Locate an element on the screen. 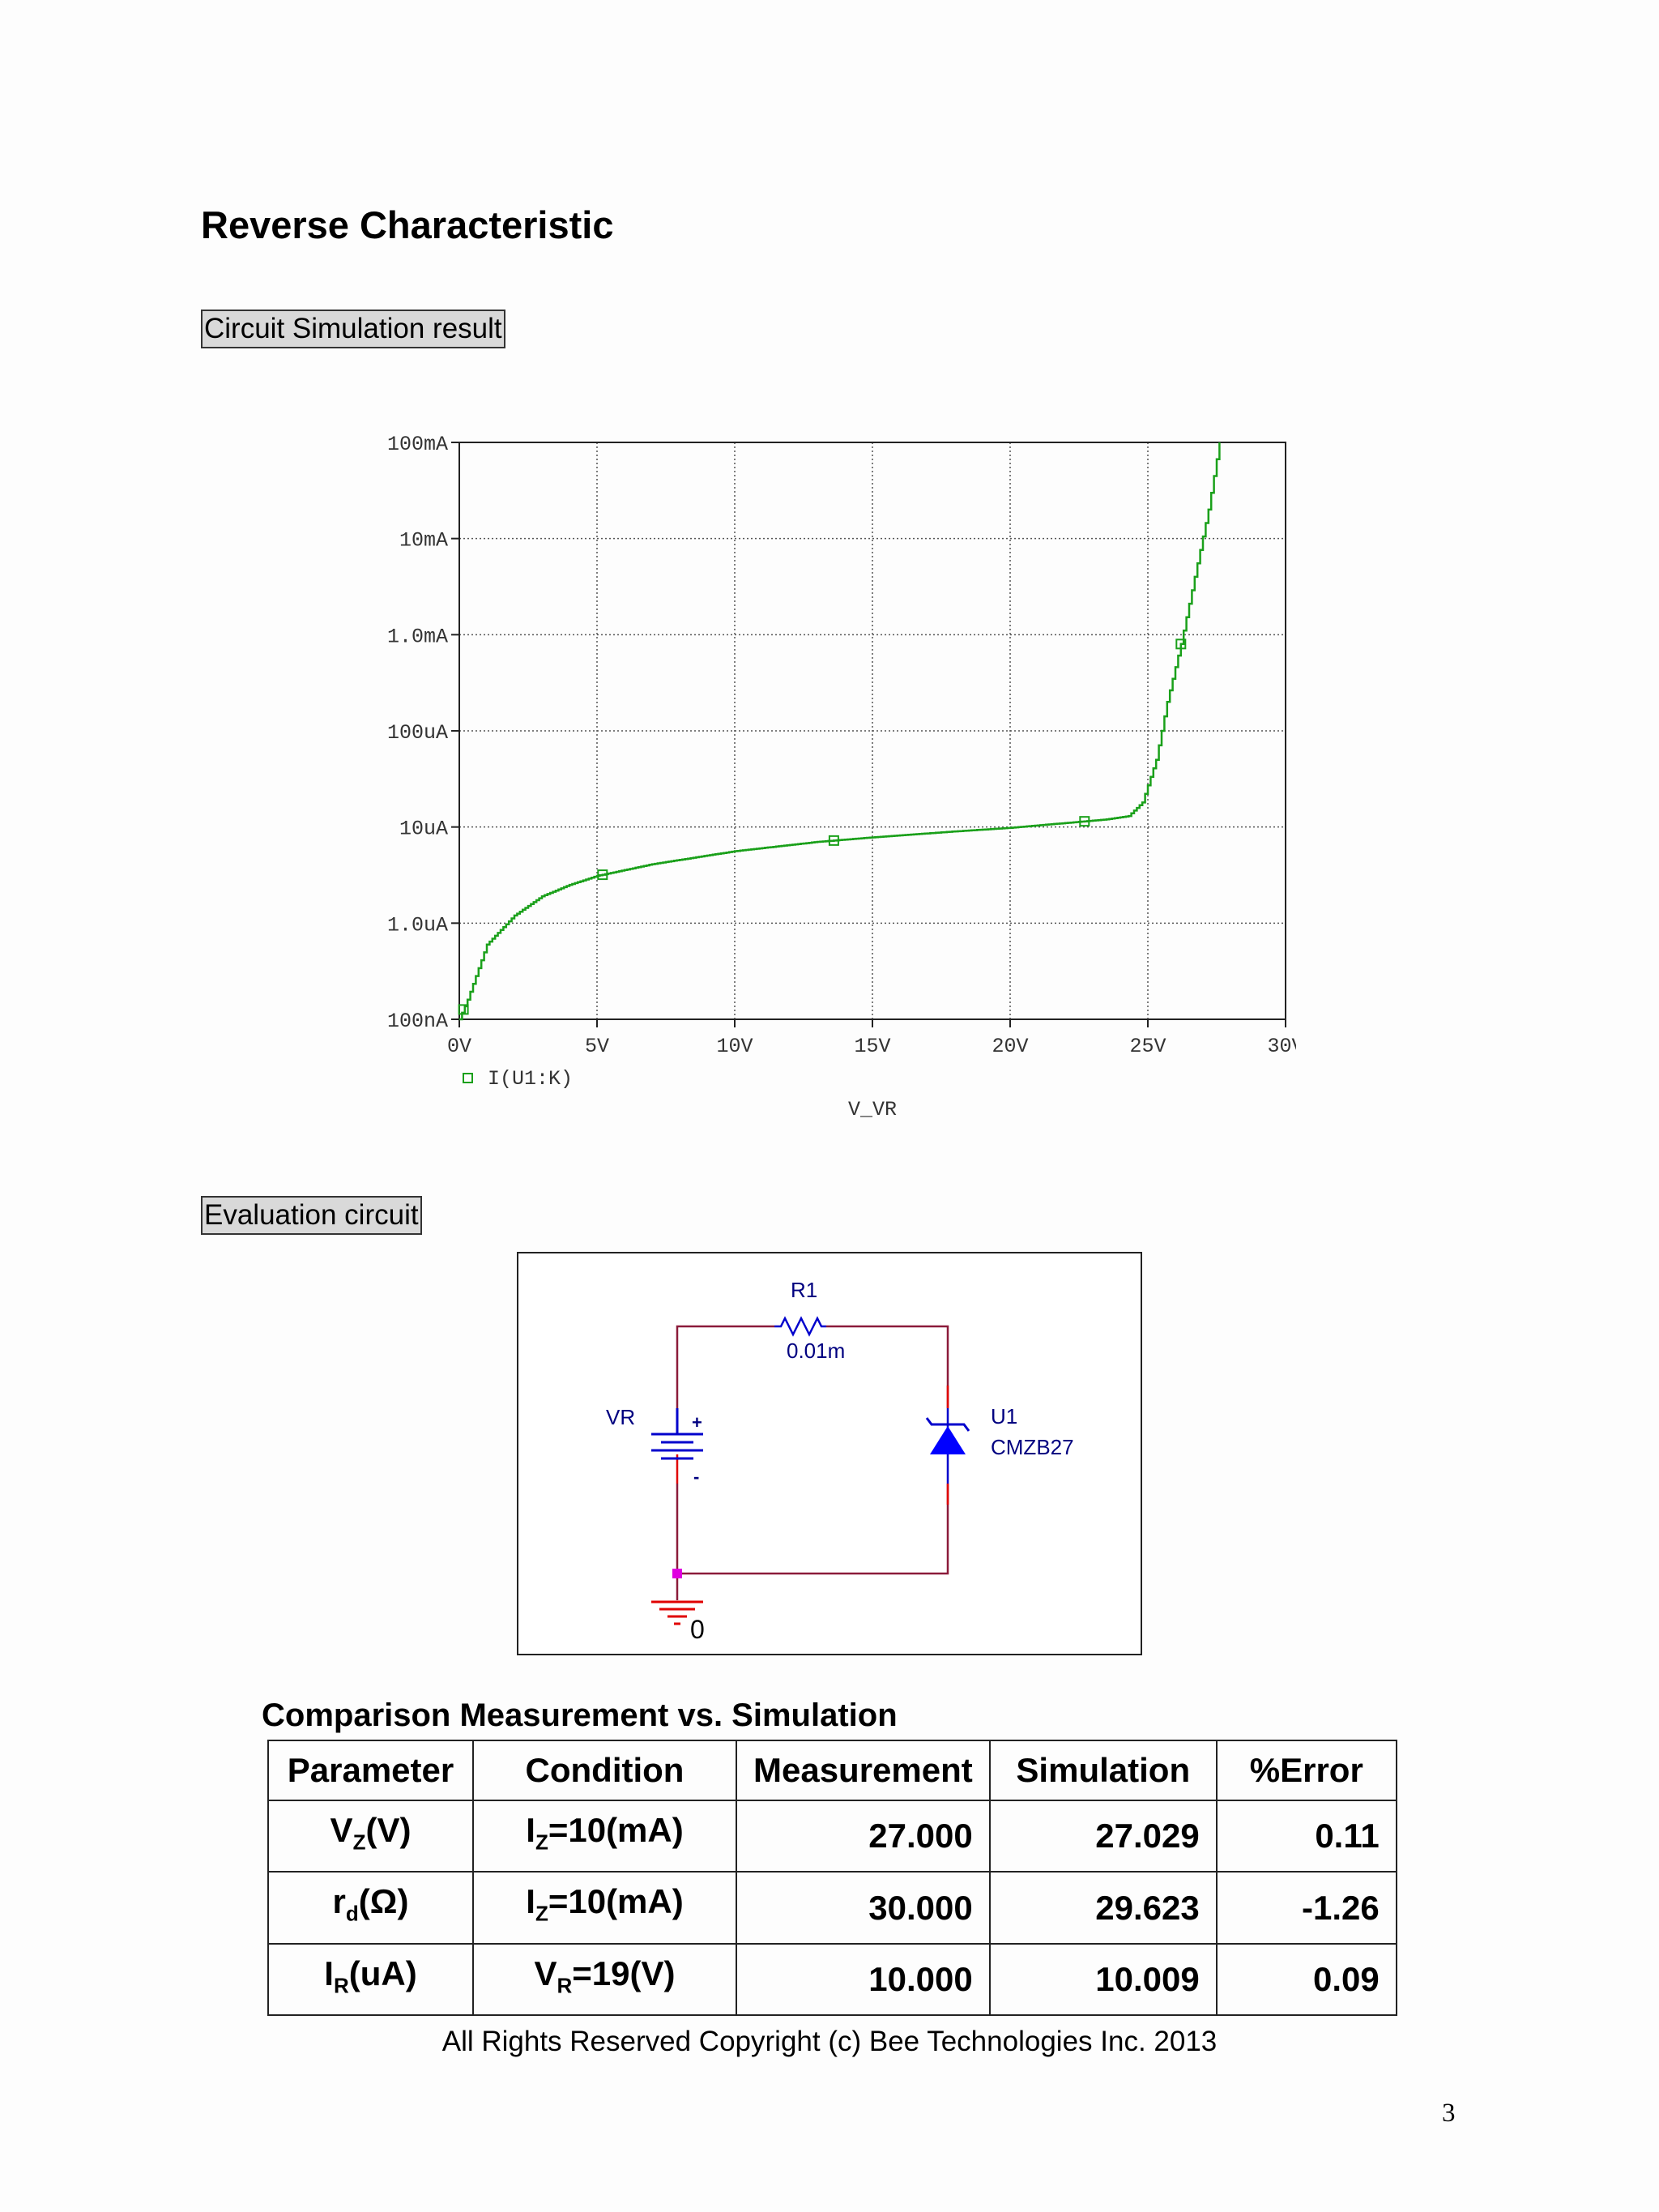 This screenshot has width=1659, height=2212. circuit-frame is located at coordinates (829, 1453).